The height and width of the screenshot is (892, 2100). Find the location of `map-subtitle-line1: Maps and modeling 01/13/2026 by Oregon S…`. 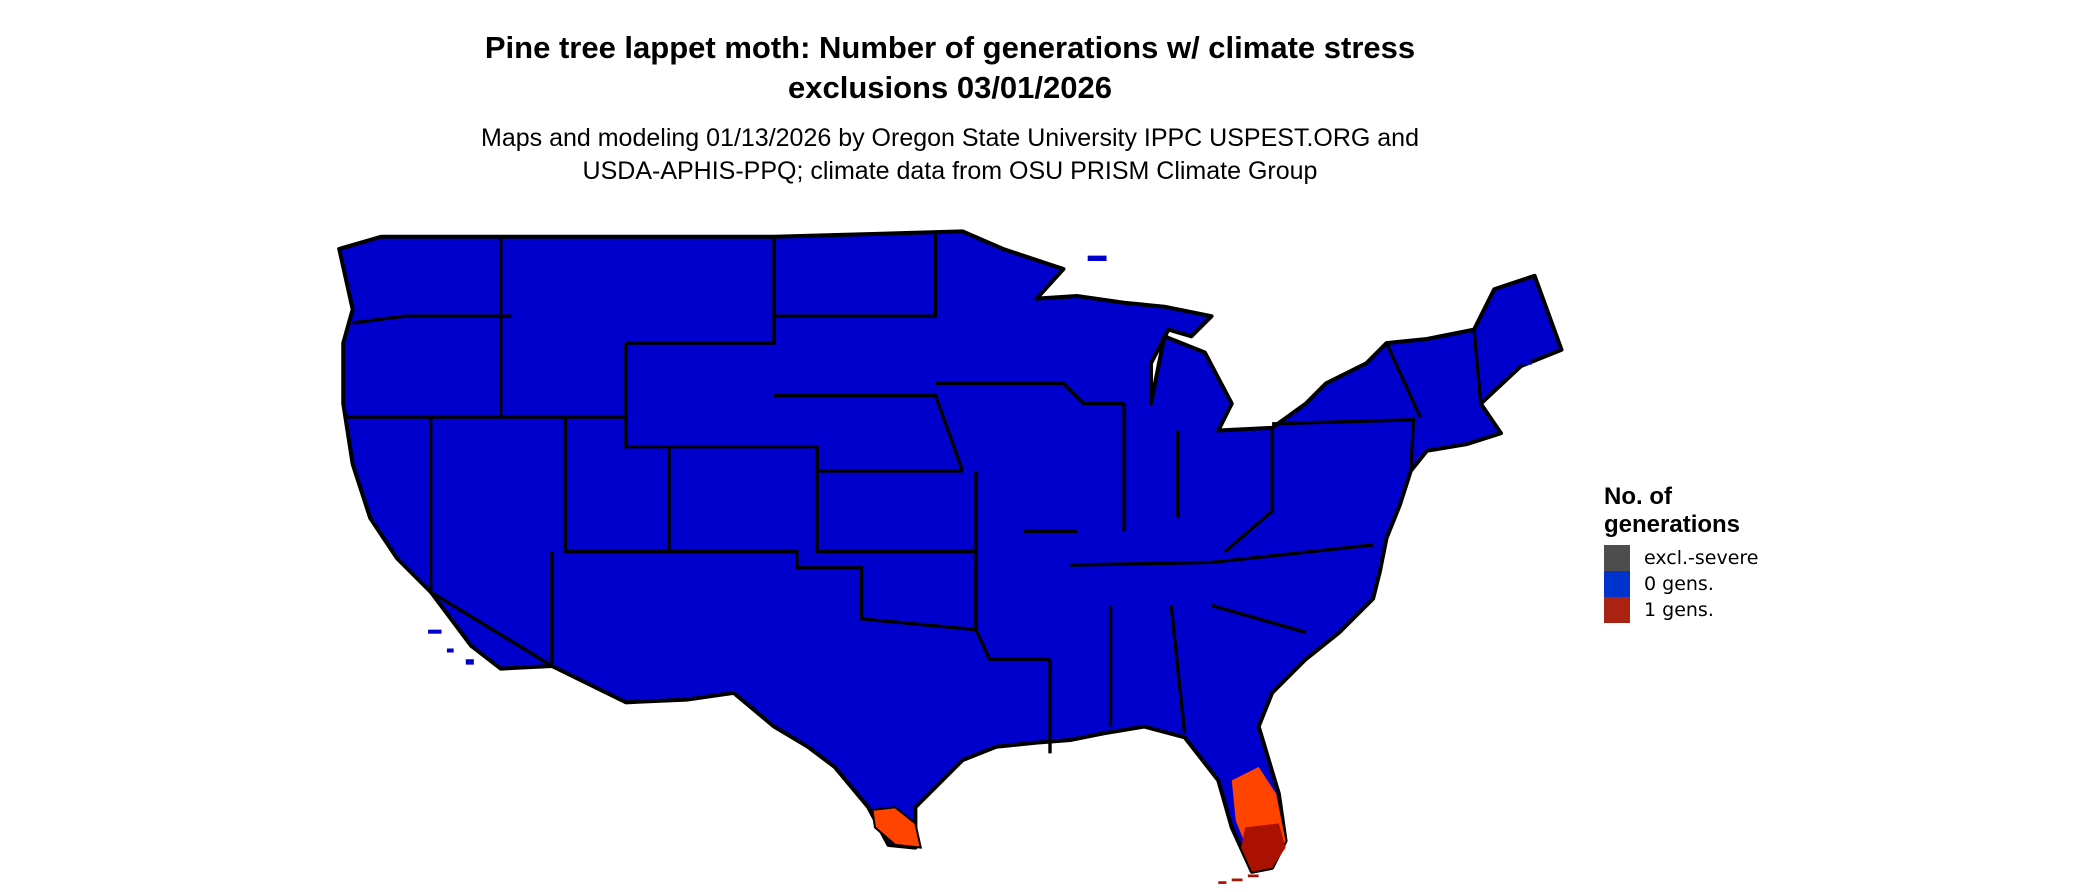

map-subtitle-line1: Maps and modeling 01/13/2026 by Oregon S… is located at coordinates (950, 138).